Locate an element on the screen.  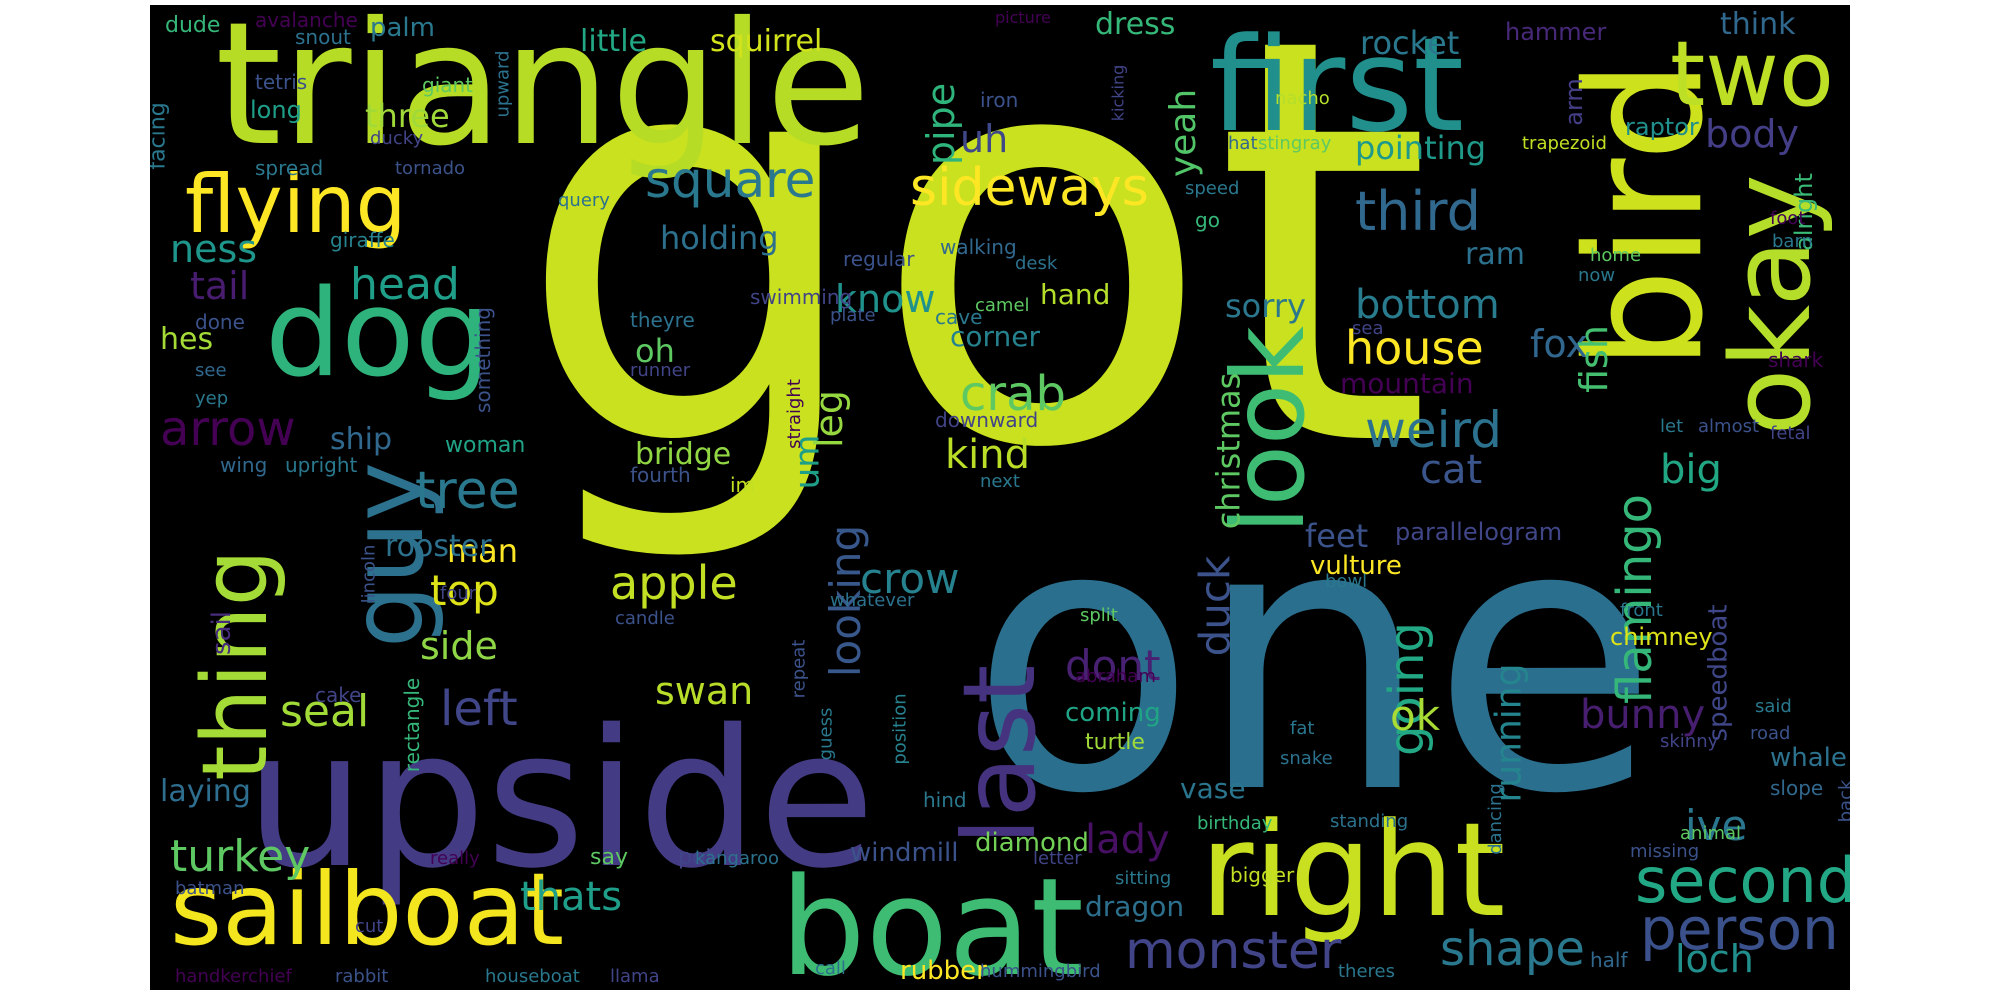
word-woman: woman is located at coordinates (485, 445).